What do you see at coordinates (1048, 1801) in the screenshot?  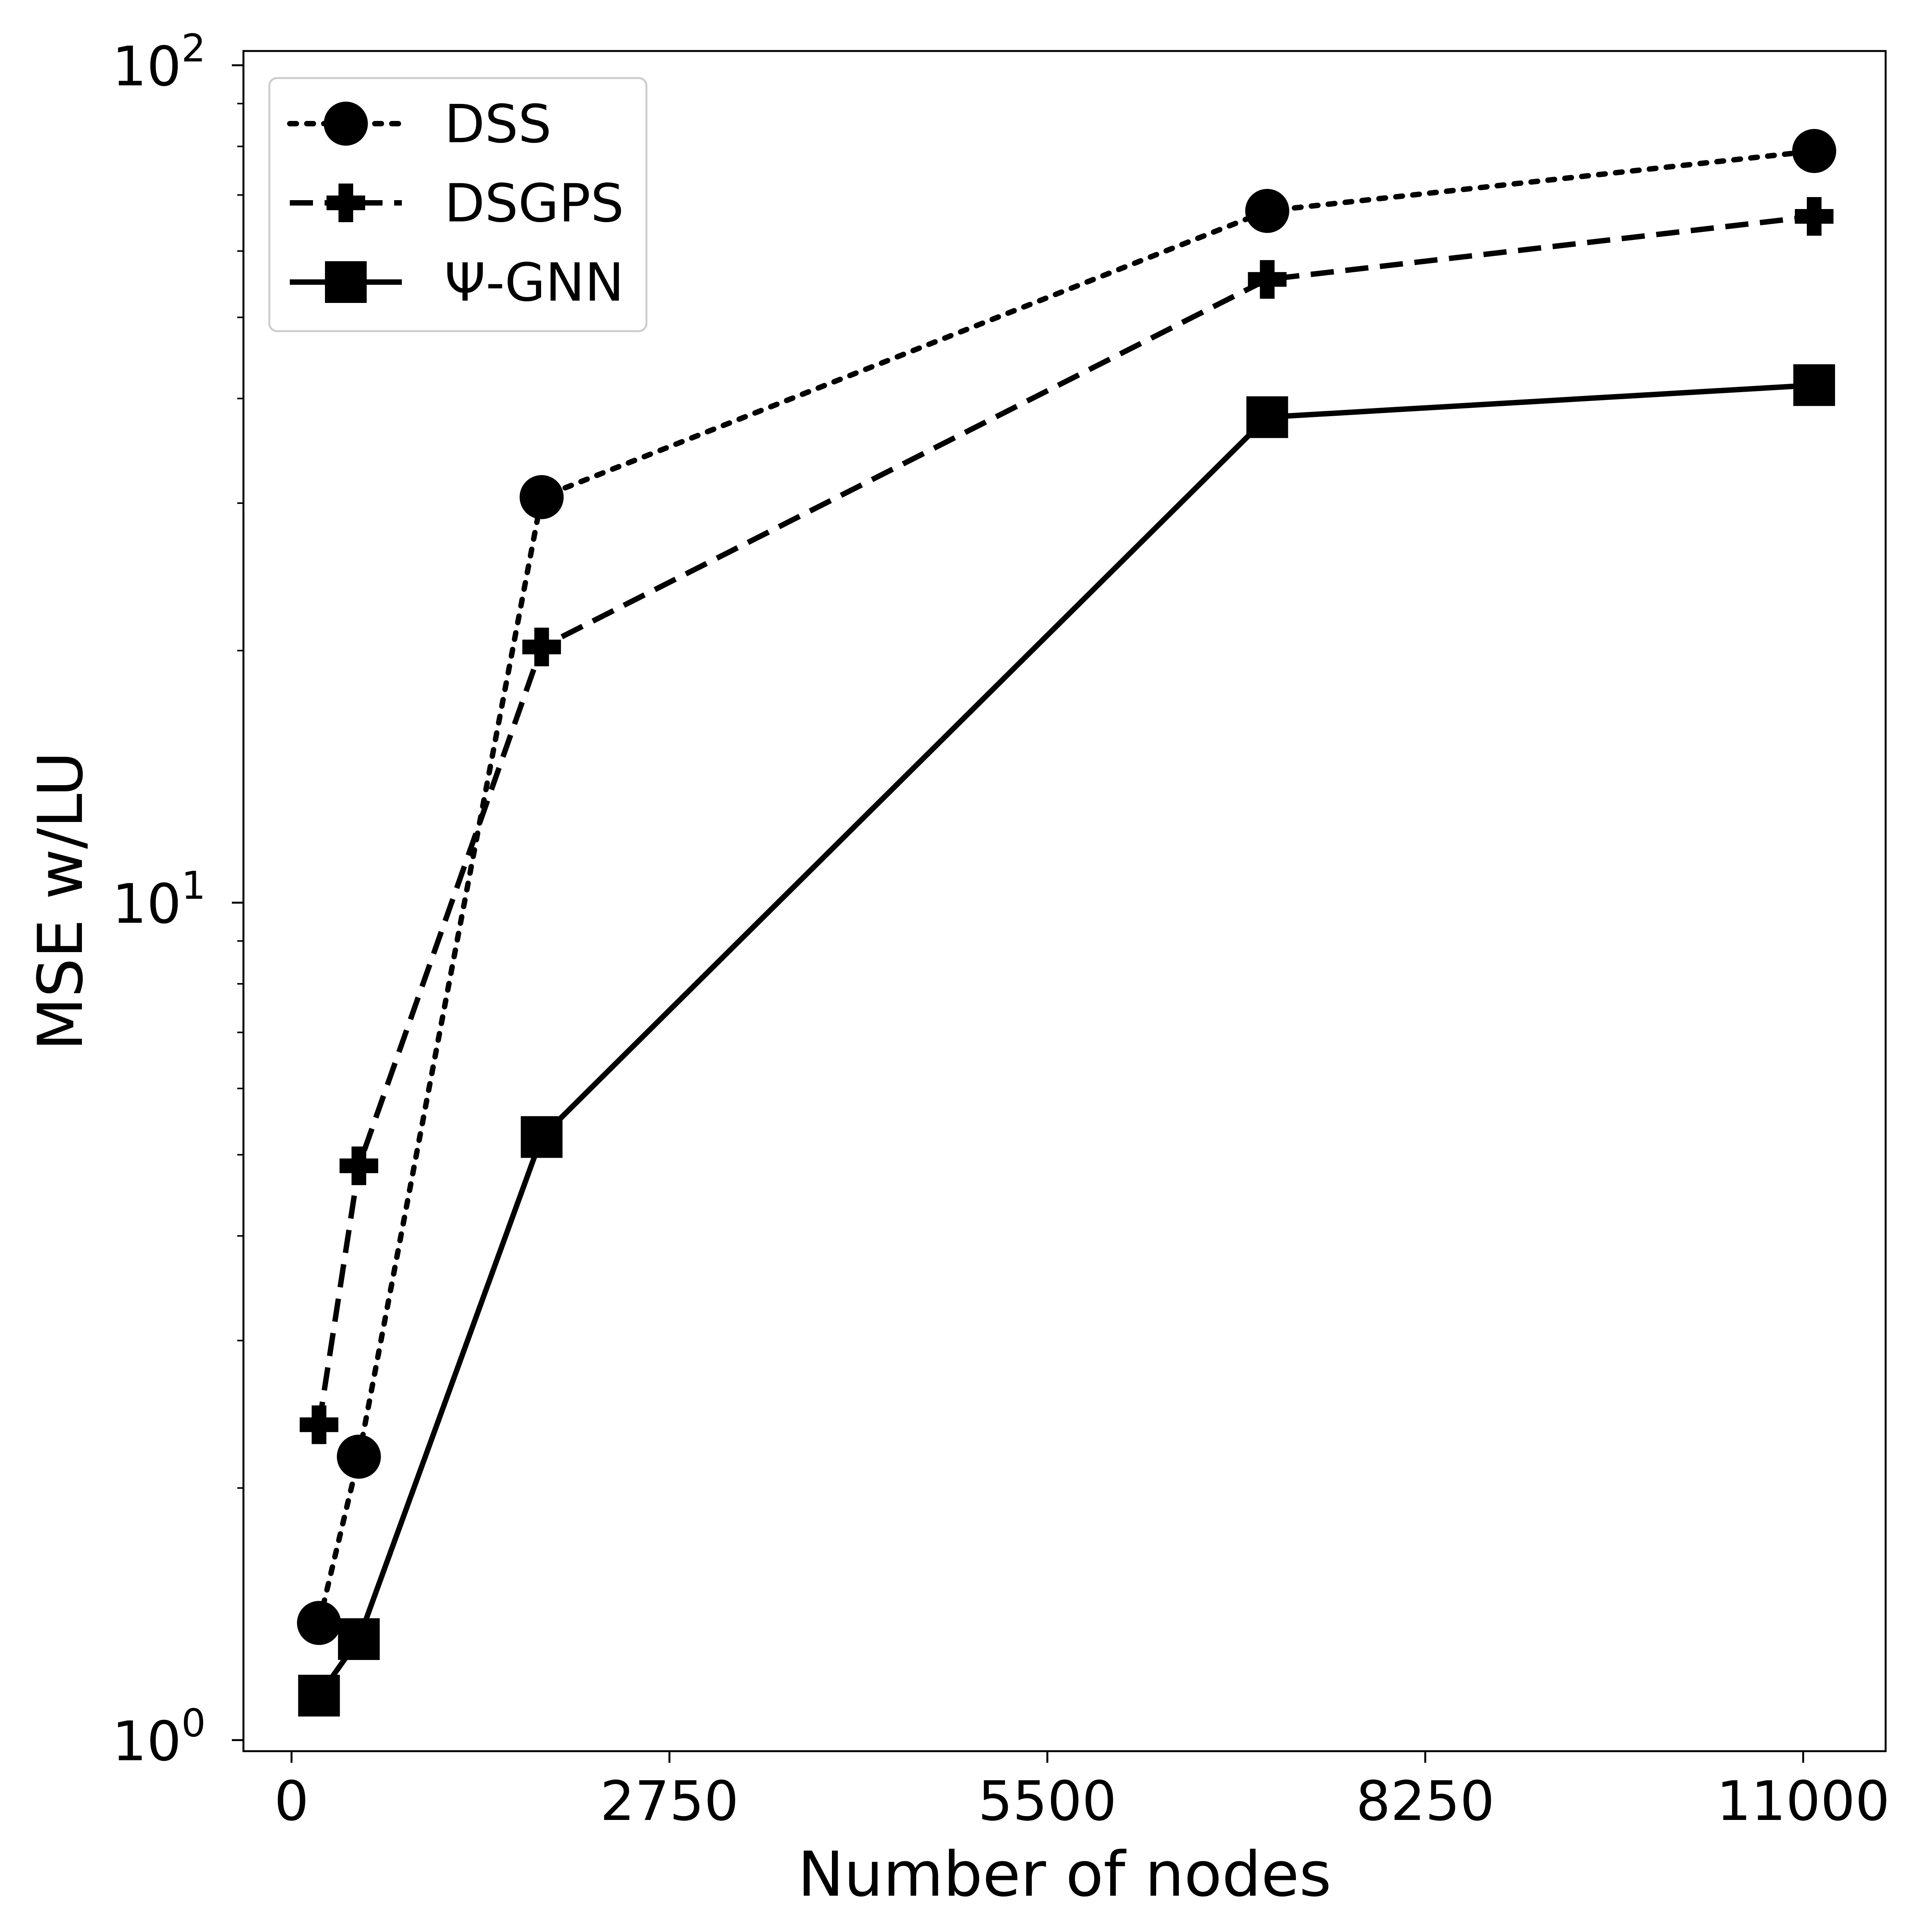 I see `x-tick-label: 5500` at bounding box center [1048, 1801].